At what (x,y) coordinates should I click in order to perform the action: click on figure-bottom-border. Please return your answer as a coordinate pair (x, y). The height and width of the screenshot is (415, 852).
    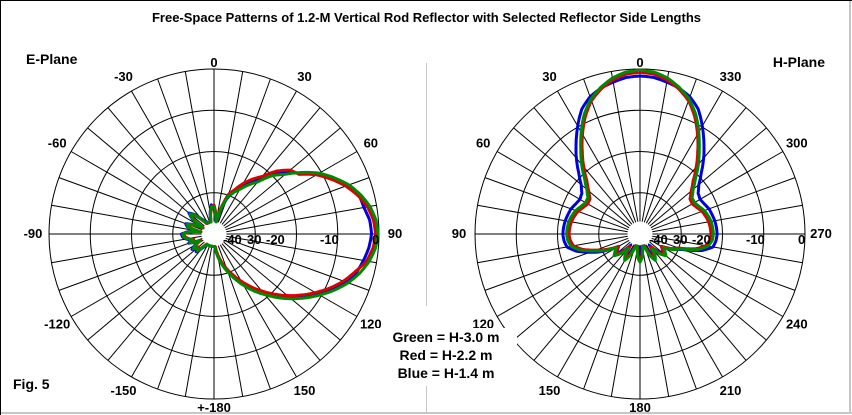
    Looking at the image, I should click on (426, 413).